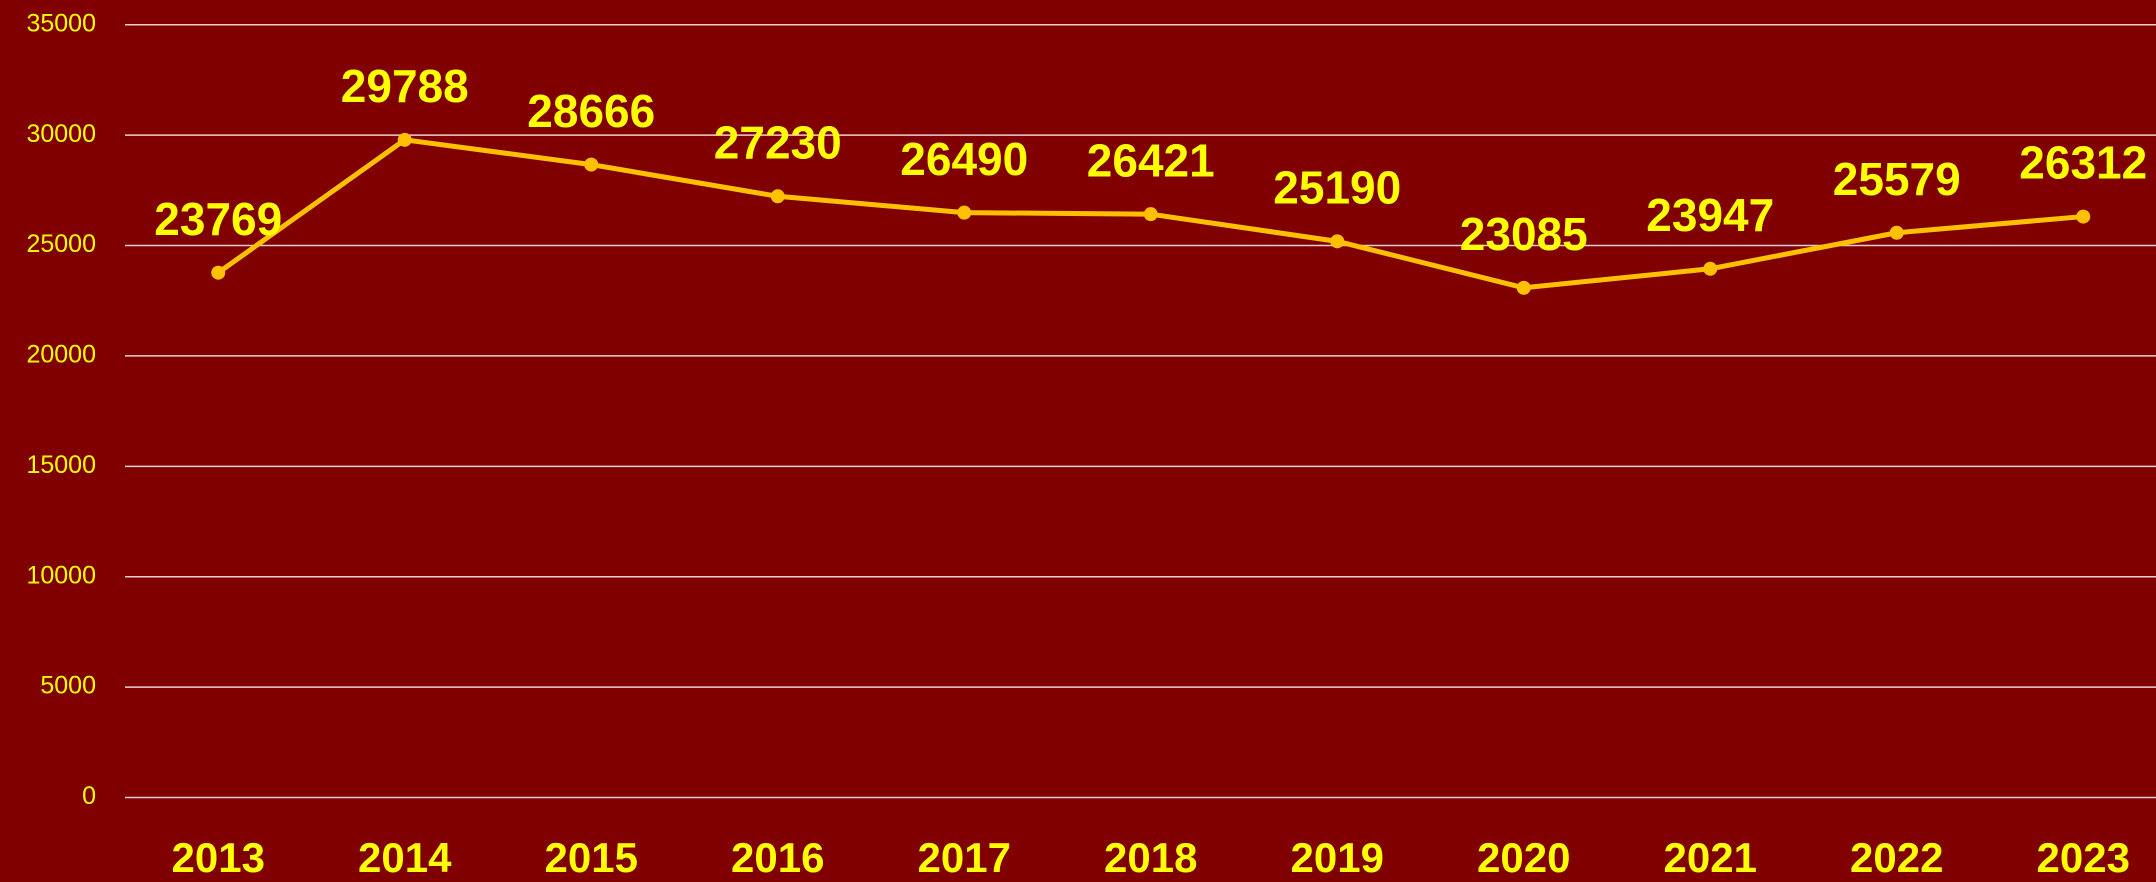 The width and height of the screenshot is (2156, 882). I want to click on data-label: 28666, so click(591, 111).